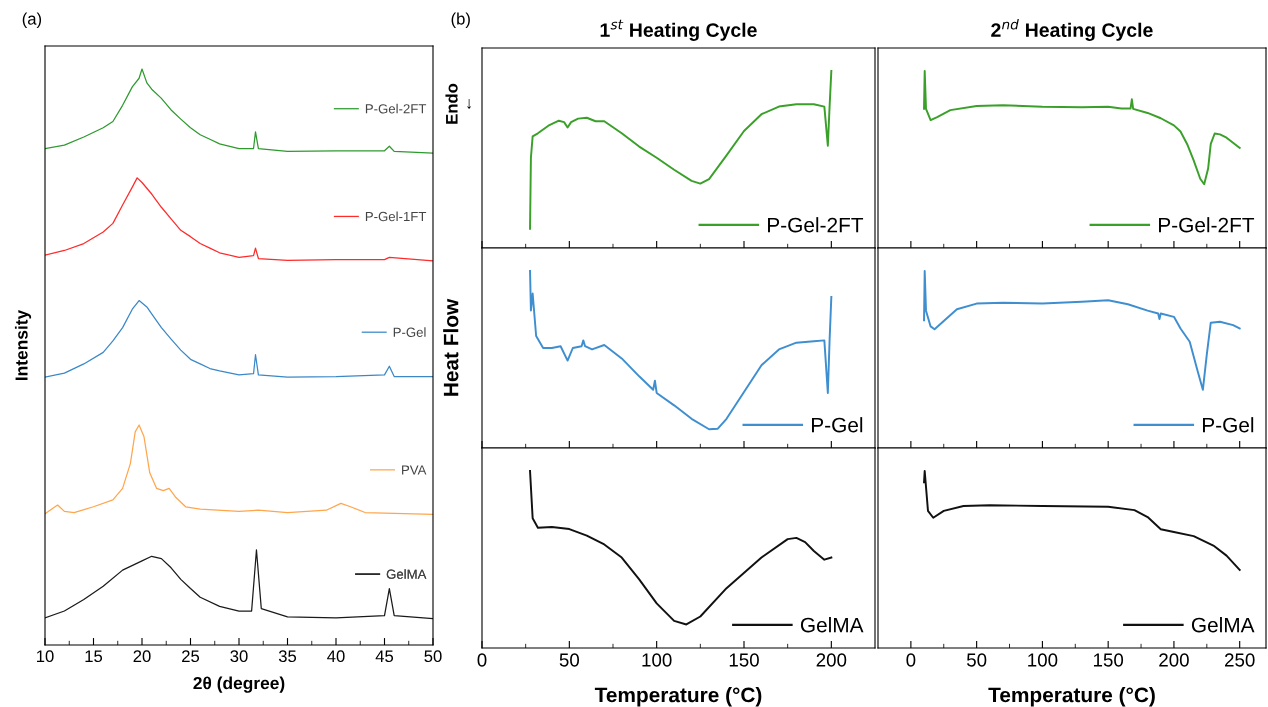 The image size is (1268, 707). What do you see at coordinates (23, 345) in the screenshot?
I see `y-axis-title: Intensity` at bounding box center [23, 345].